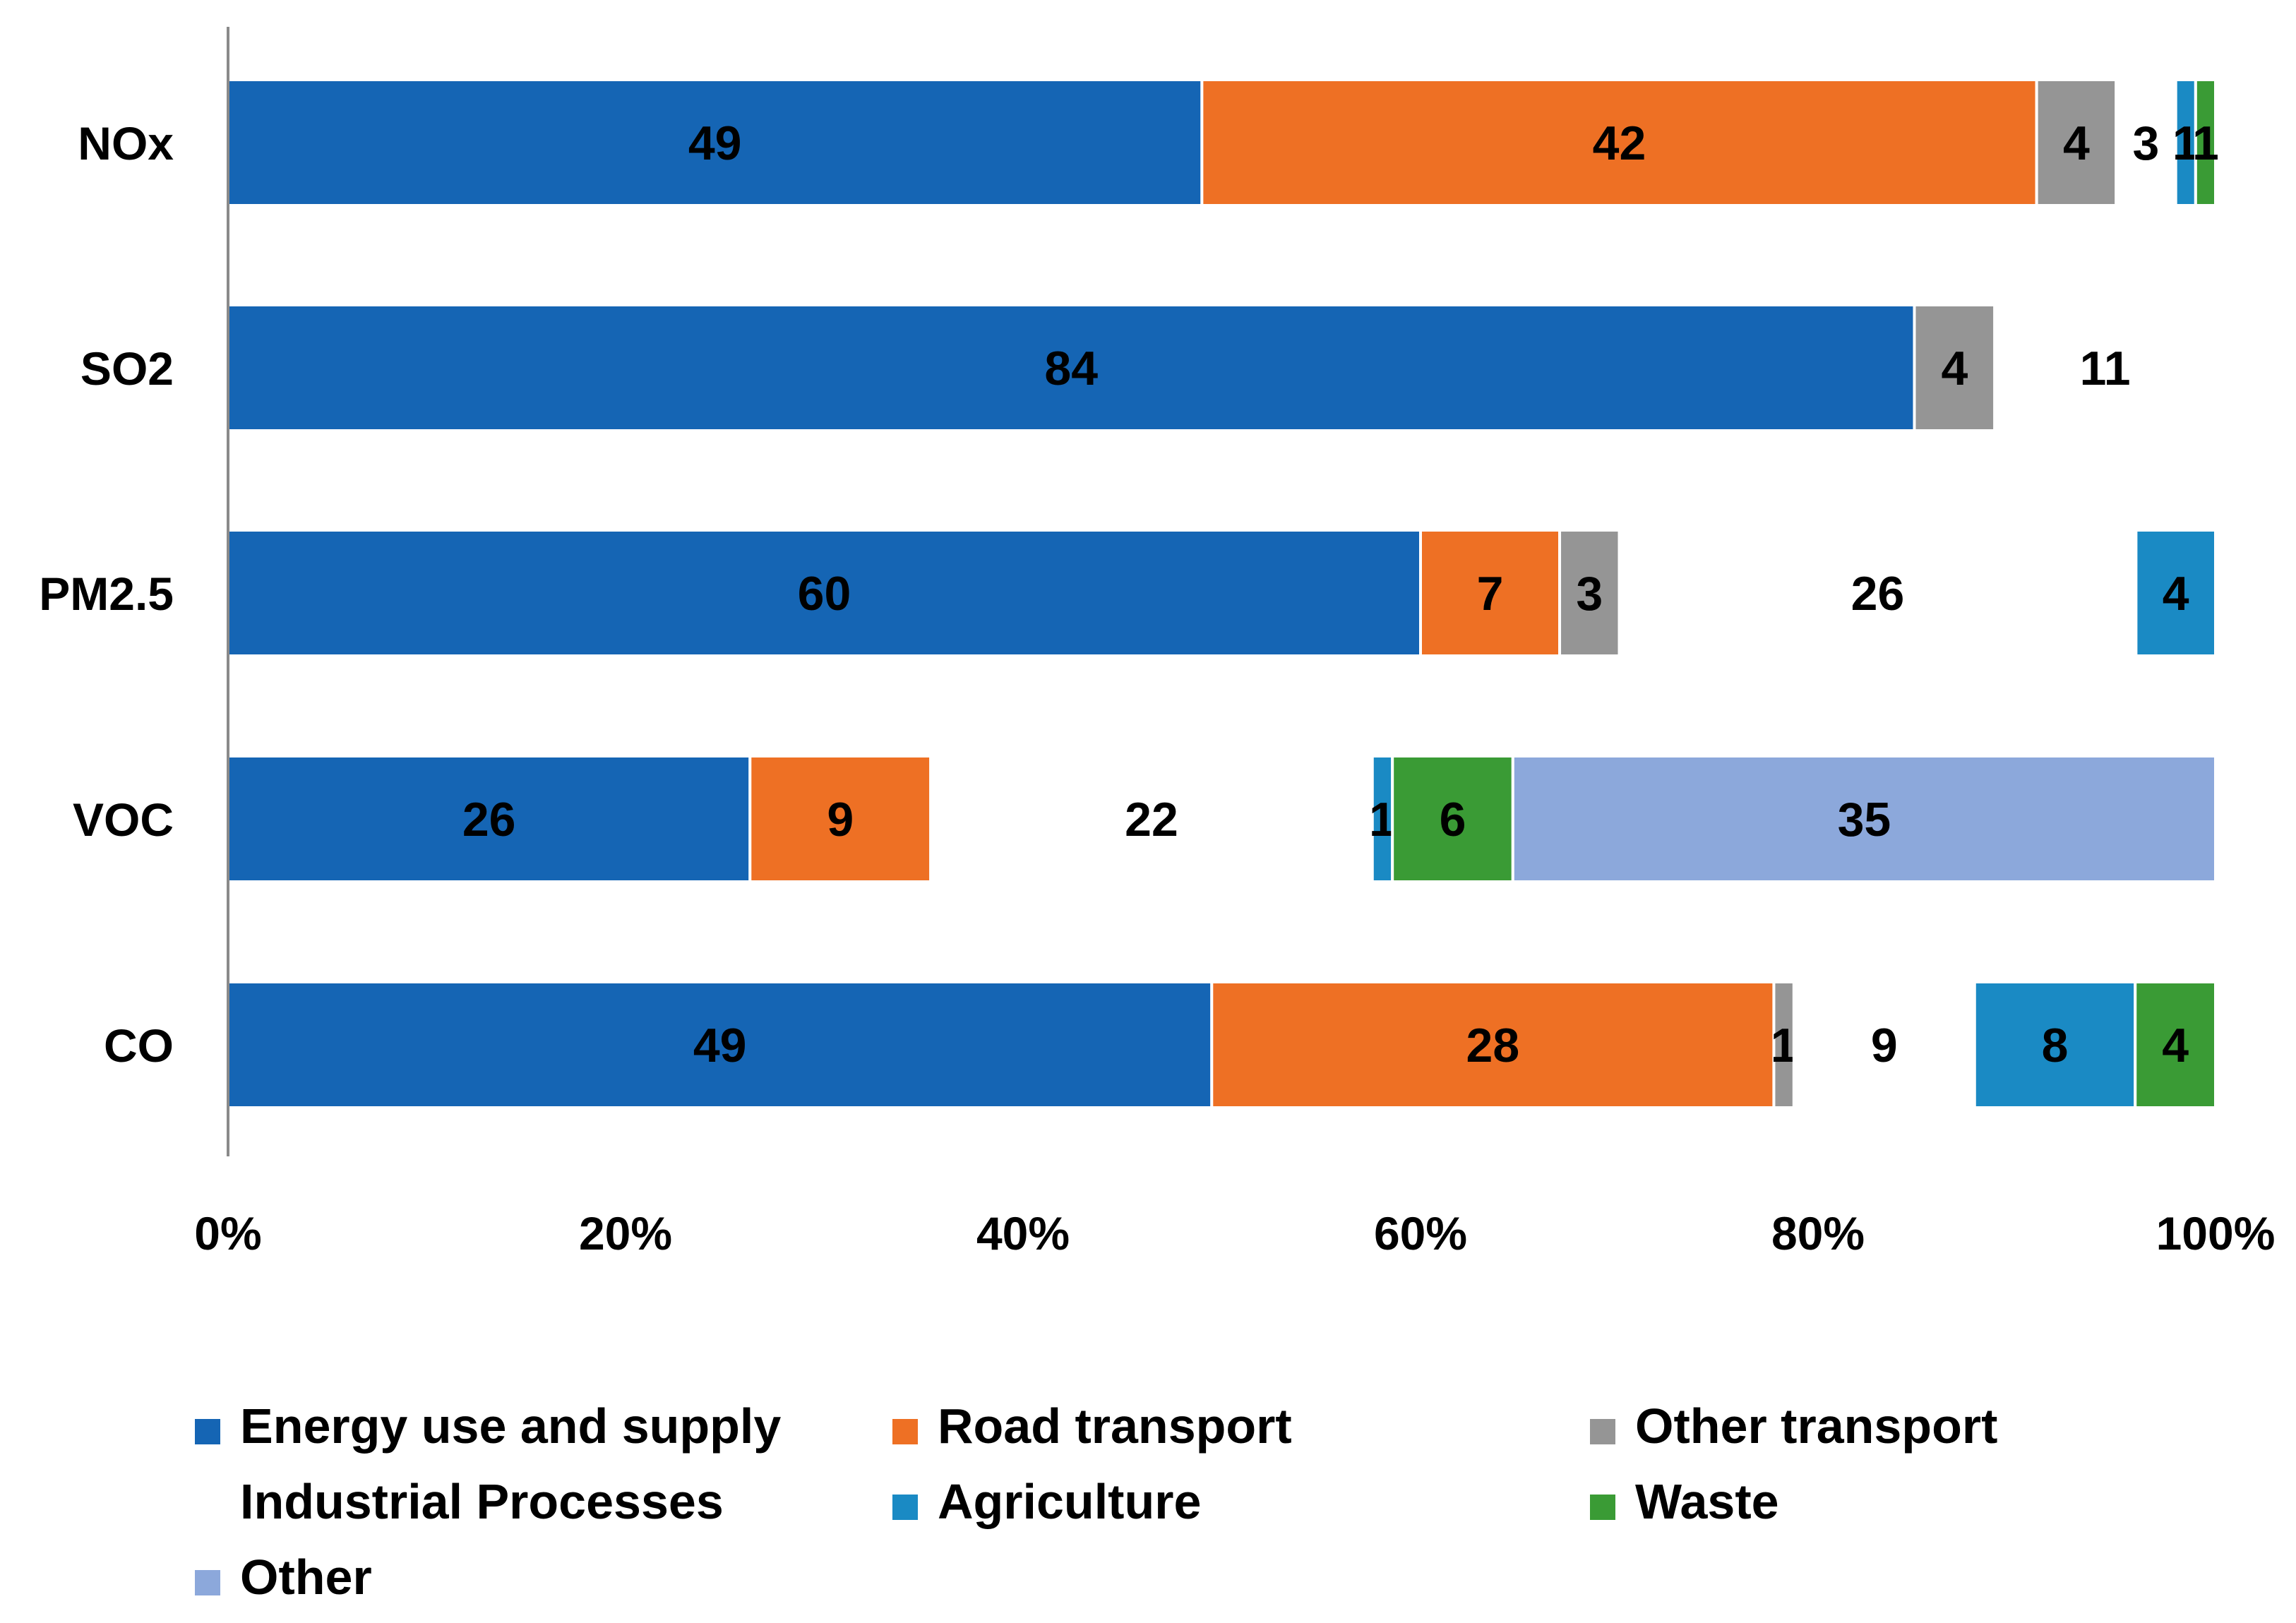 The height and width of the screenshot is (1623, 2296). I want to click on legend-swatch-other-transport, so click(1602, 1432).